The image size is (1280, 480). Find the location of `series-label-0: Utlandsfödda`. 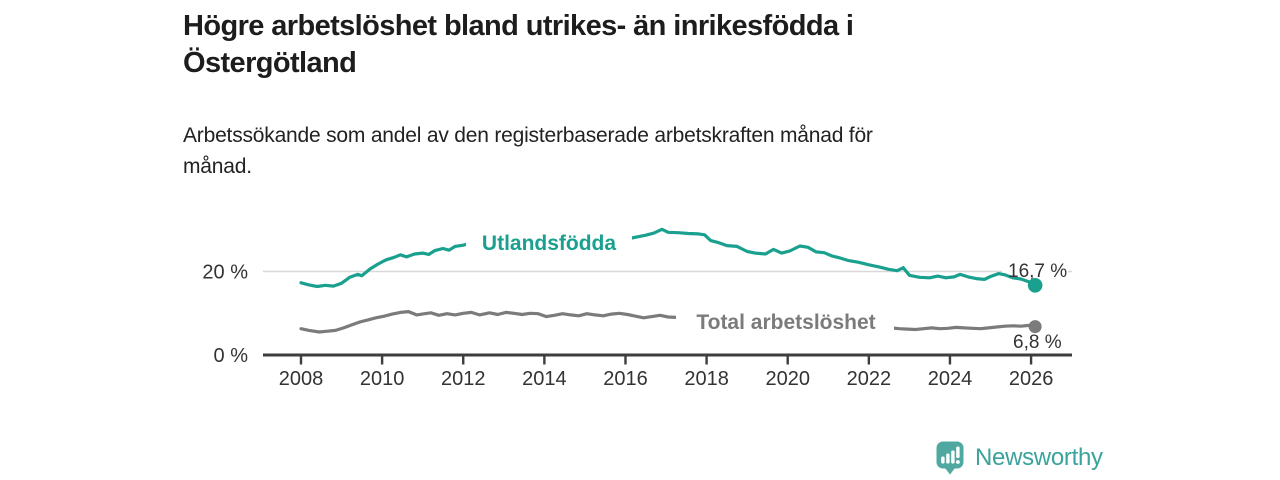

series-label-0: Utlandsfödda is located at coordinates (549, 243).